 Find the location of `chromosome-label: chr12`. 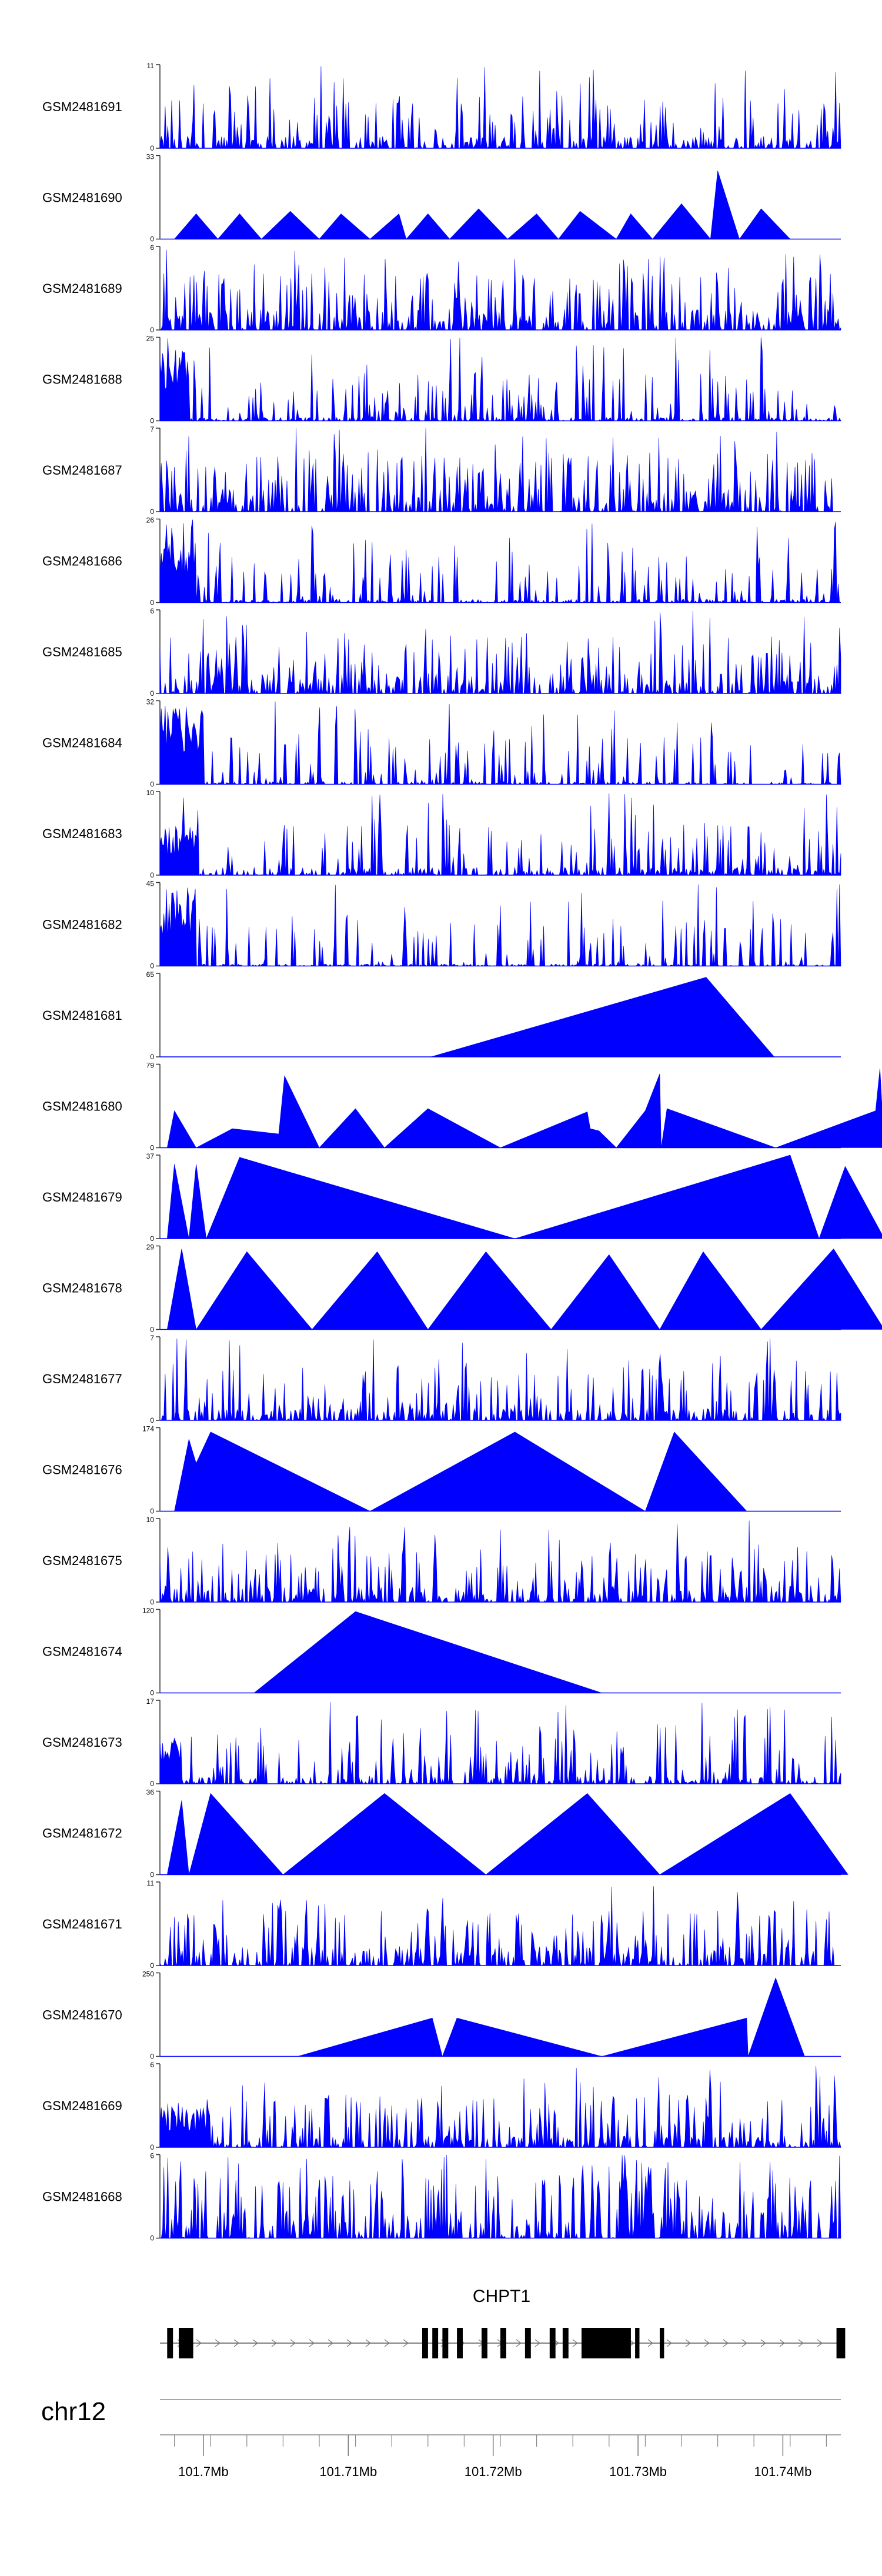

chromosome-label: chr12 is located at coordinates (73, 2411).